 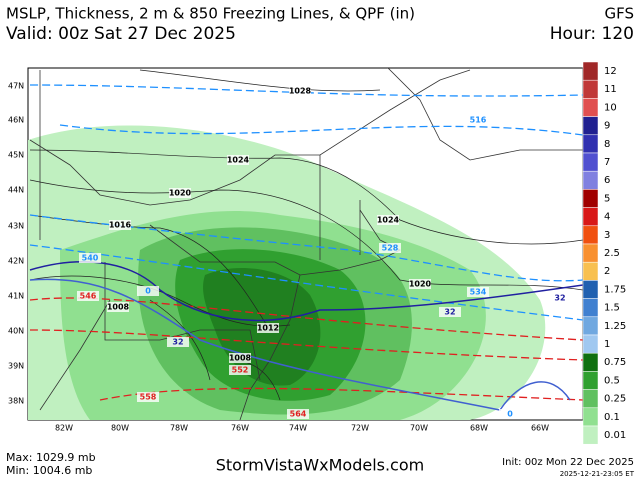 I want to click on colorbar-label: 8, so click(x=607, y=144).